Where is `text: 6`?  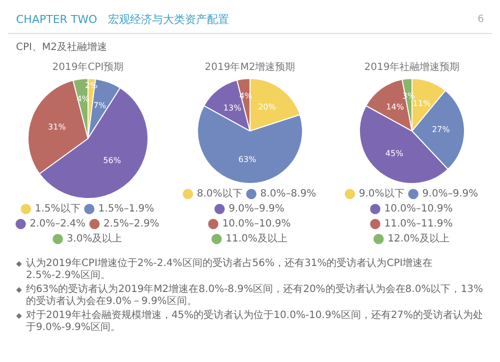 text: 6 is located at coordinates (481, 19).